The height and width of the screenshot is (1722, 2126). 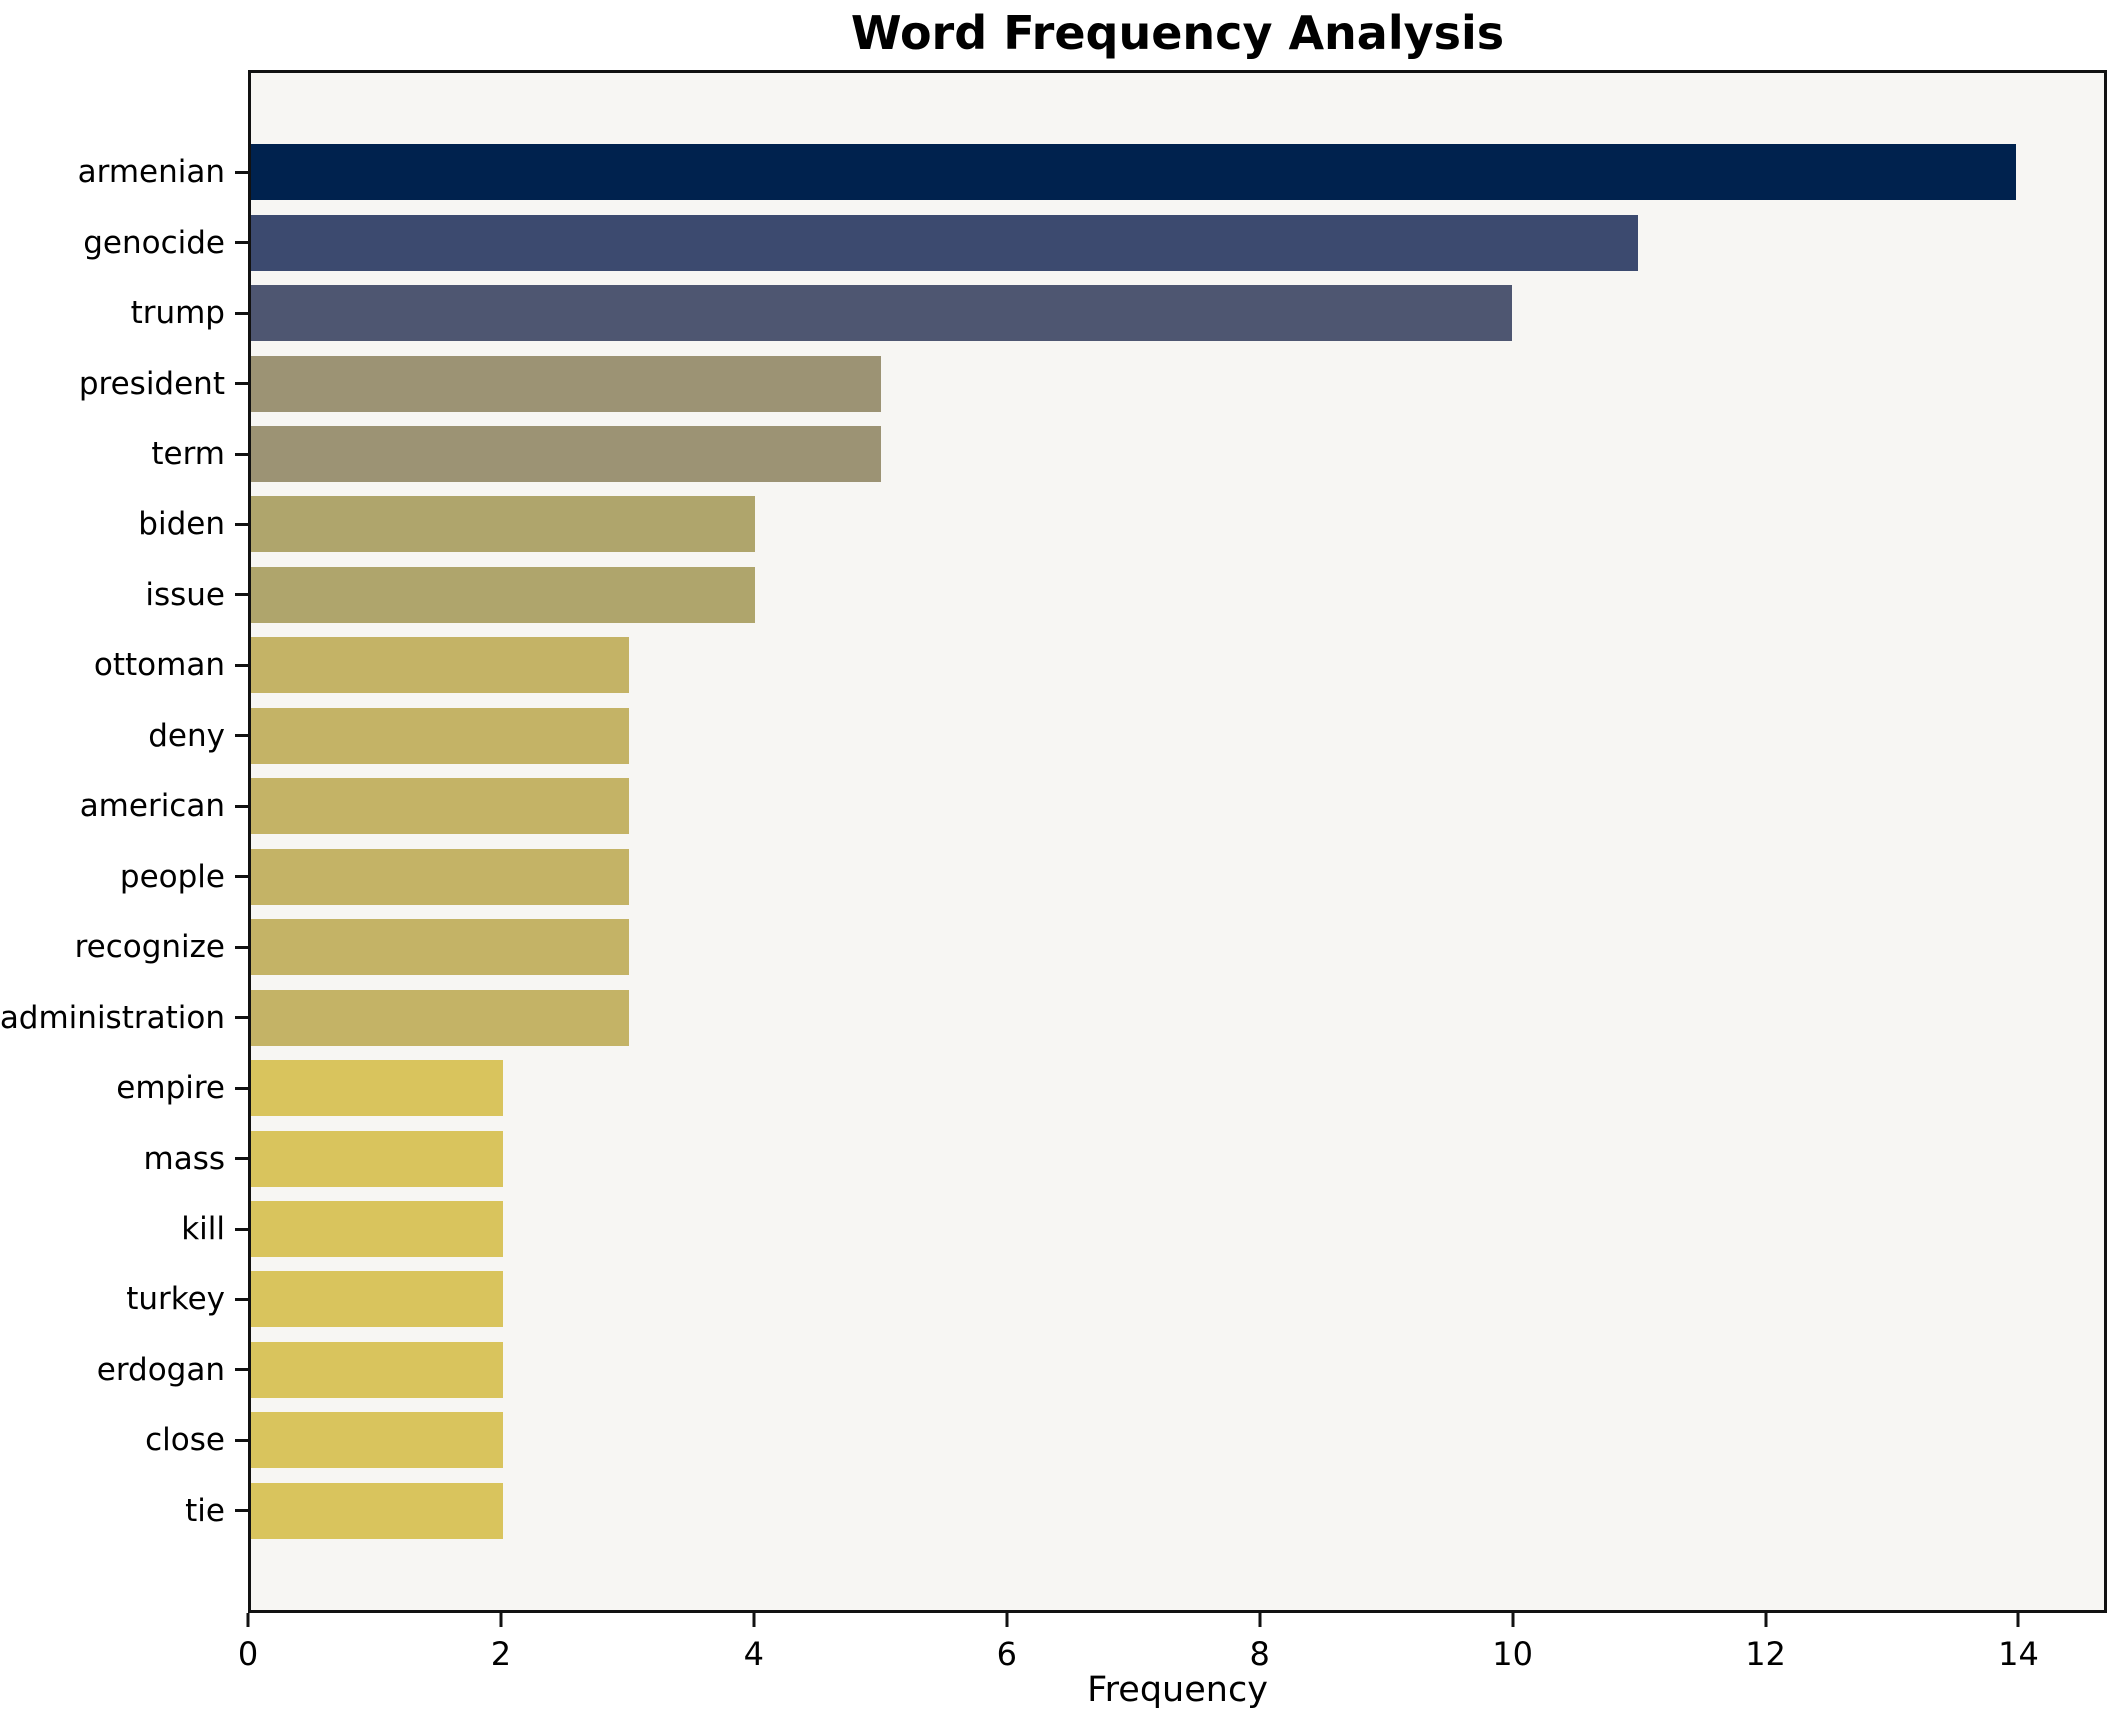 What do you see at coordinates (2018, 1654) in the screenshot?
I see `x-tick-label: 14` at bounding box center [2018, 1654].